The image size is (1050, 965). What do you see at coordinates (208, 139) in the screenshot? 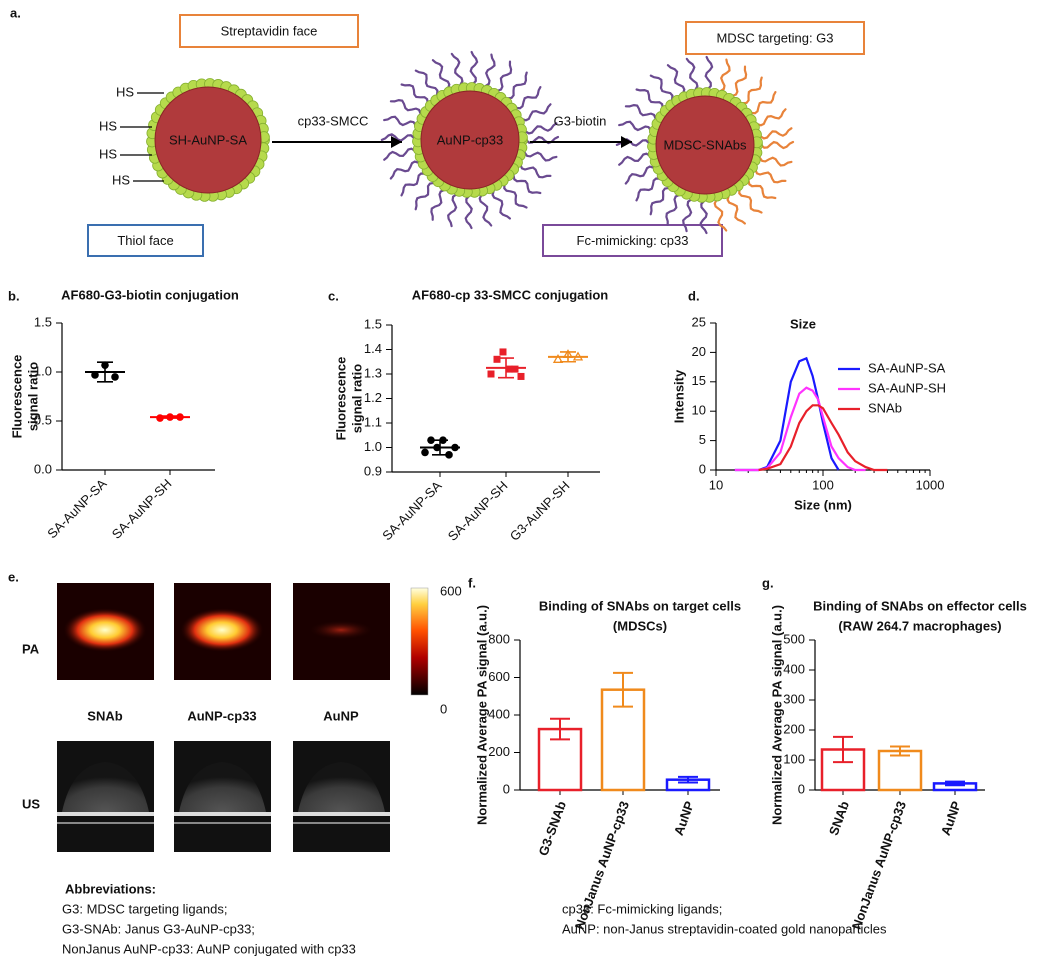
I see `particle-label: SH-AuNP-SA` at bounding box center [208, 139].